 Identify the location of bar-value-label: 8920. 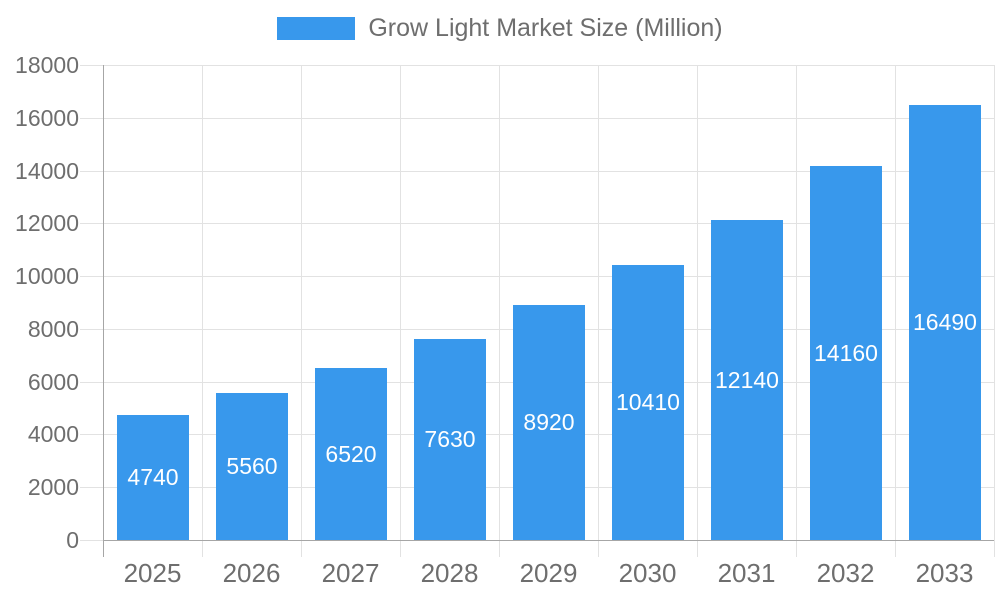
(549, 422).